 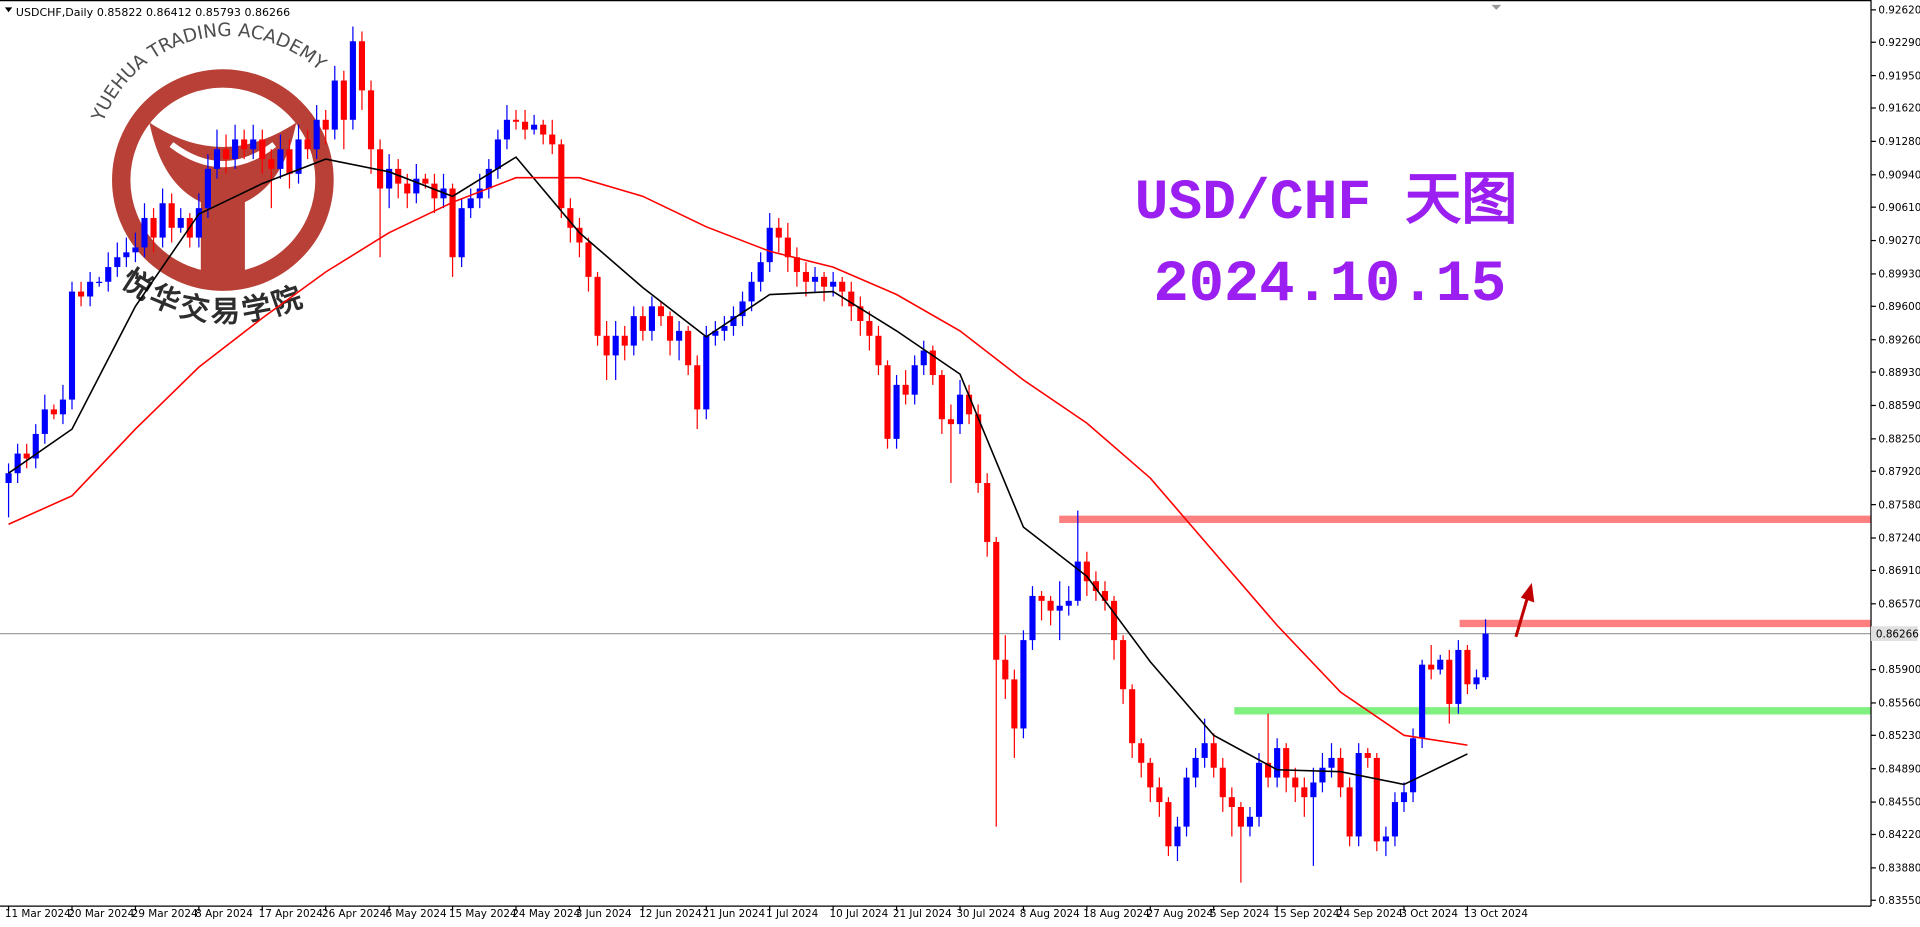 What do you see at coordinates (792, 914) in the screenshot?
I see `x-tick-label: 1 Jul 2024` at bounding box center [792, 914].